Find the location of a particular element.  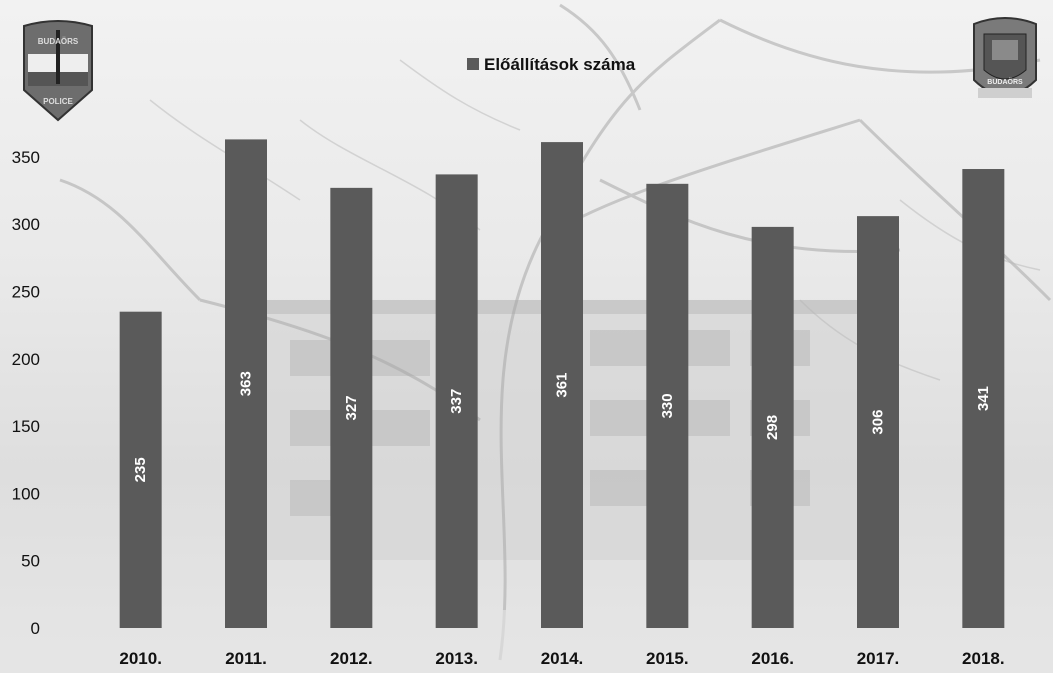

right-badge-text: BUDAÖRS is located at coordinates (1005, 81).